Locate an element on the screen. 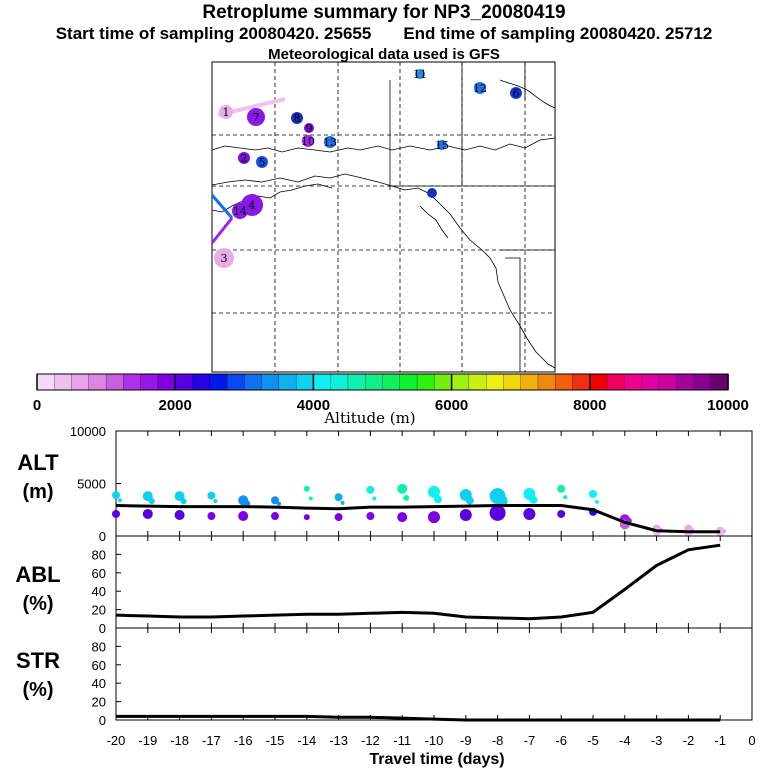 The image size is (768, 768). map-marker-13: 13 is located at coordinates (330, 142).